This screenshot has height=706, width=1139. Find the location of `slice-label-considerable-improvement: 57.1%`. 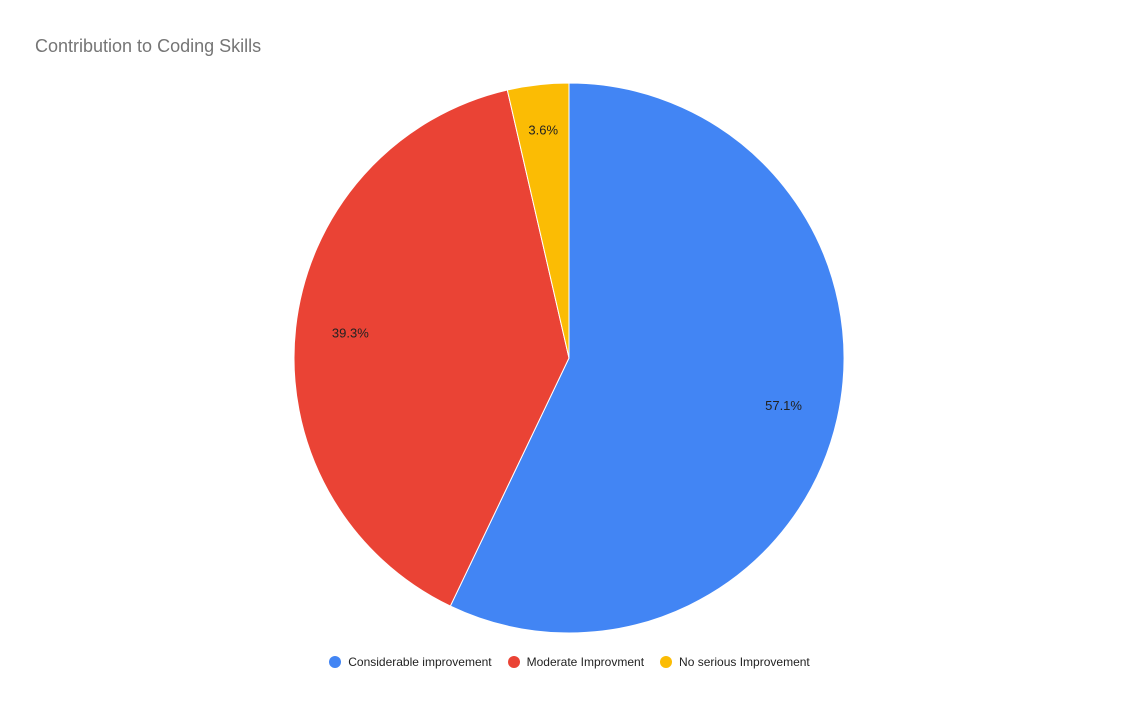

slice-label-considerable-improvement: 57.1% is located at coordinates (783, 405).